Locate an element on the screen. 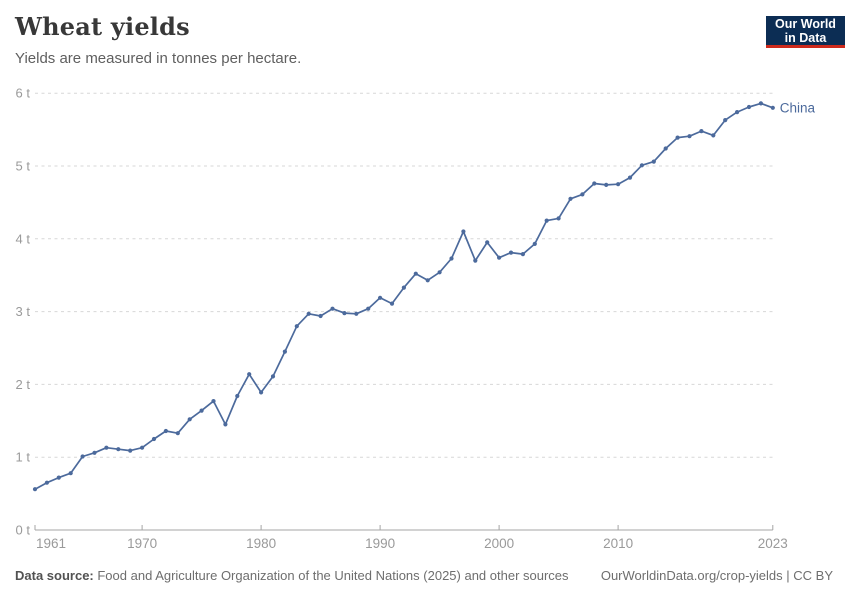 The image size is (850, 600). data-point-2018 is located at coordinates (713, 135).